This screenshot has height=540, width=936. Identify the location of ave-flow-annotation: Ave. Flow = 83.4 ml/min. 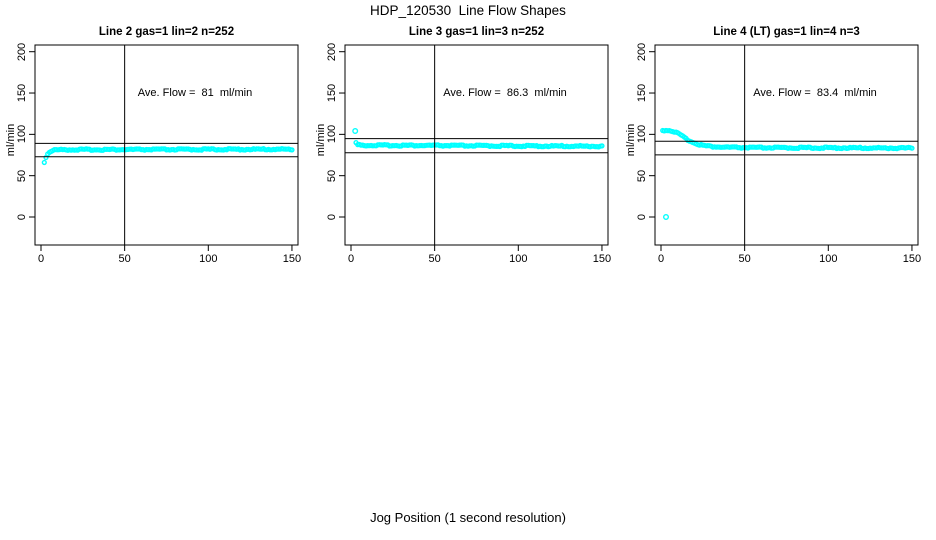
(815, 93).